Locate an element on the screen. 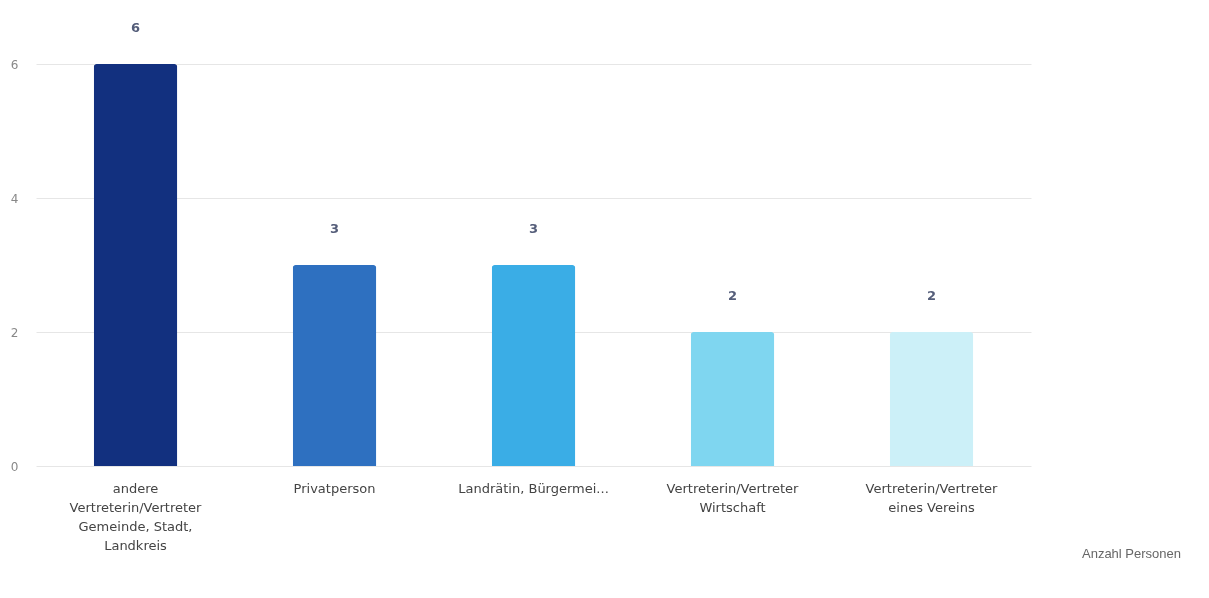  x-tick-label: Vertreterin/Vertreter eines Vereins is located at coordinates (932, 497).